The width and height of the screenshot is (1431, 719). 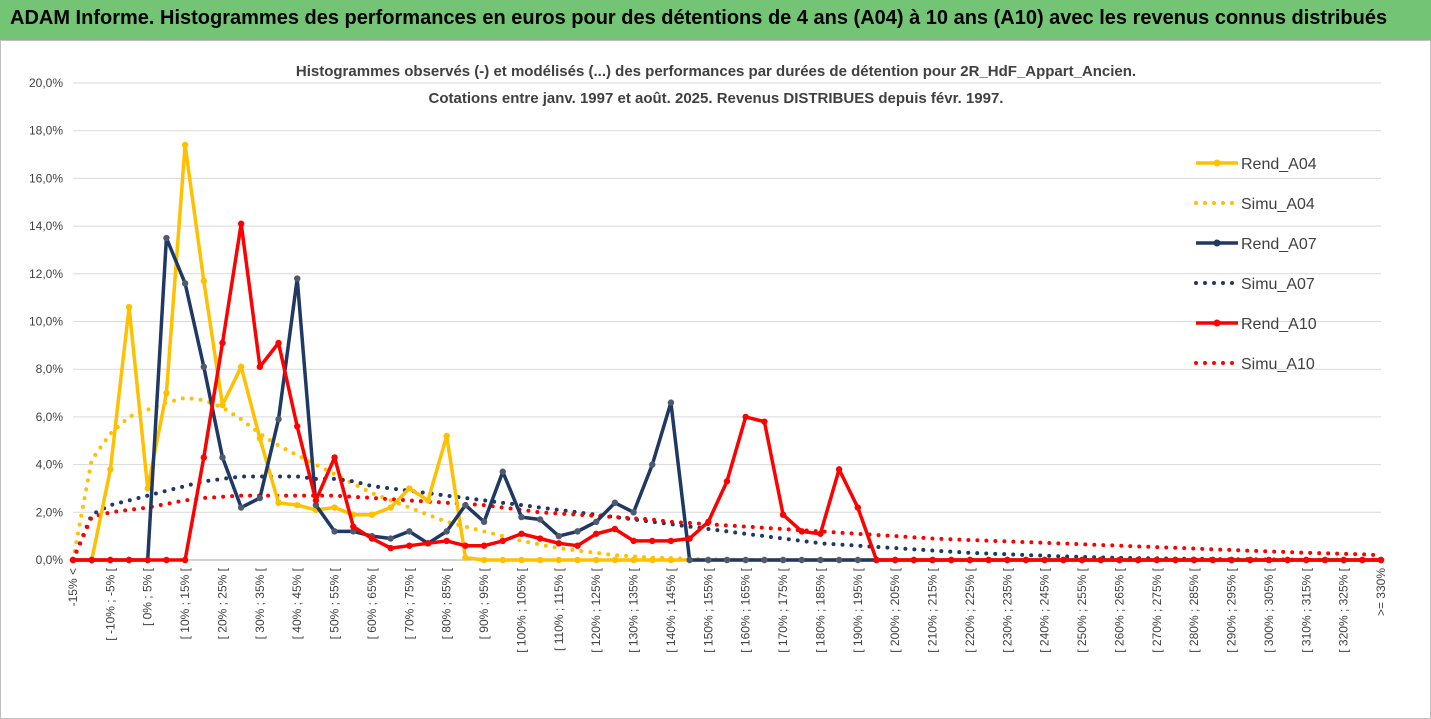 What do you see at coordinates (46, 274) in the screenshot?
I see `y-tick-label: 12,0%` at bounding box center [46, 274].